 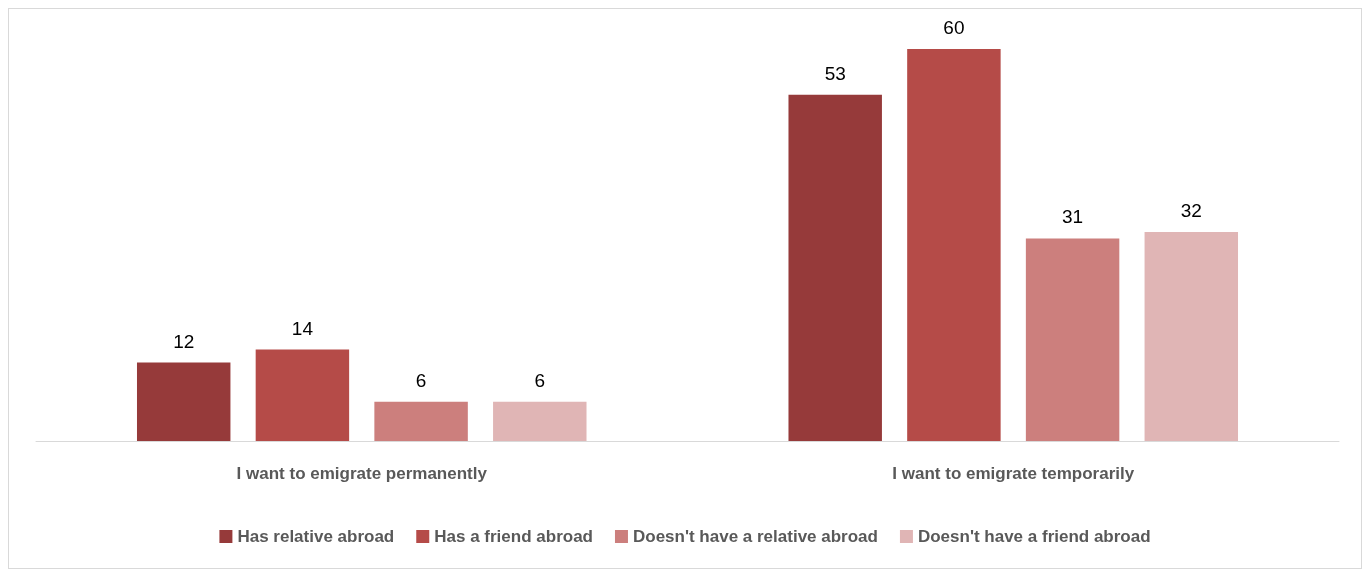 What do you see at coordinates (1013, 473) in the screenshot?
I see `x-tick-label: I want to emigrate temporarily` at bounding box center [1013, 473].